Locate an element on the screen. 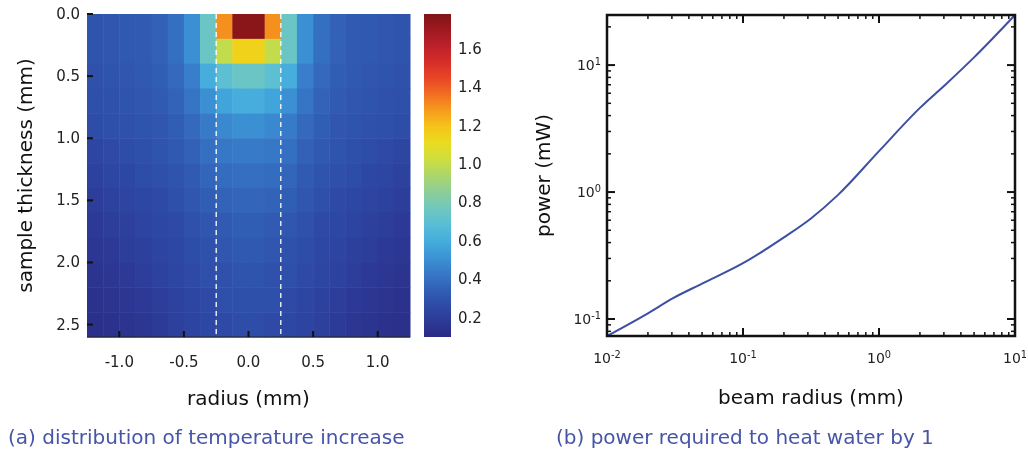  color-bar-label: 0.8 is located at coordinates (470, 202).